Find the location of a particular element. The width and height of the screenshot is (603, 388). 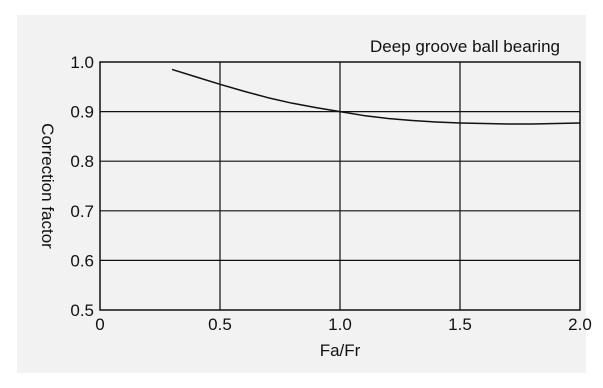

series-layer is located at coordinates (376, 96).